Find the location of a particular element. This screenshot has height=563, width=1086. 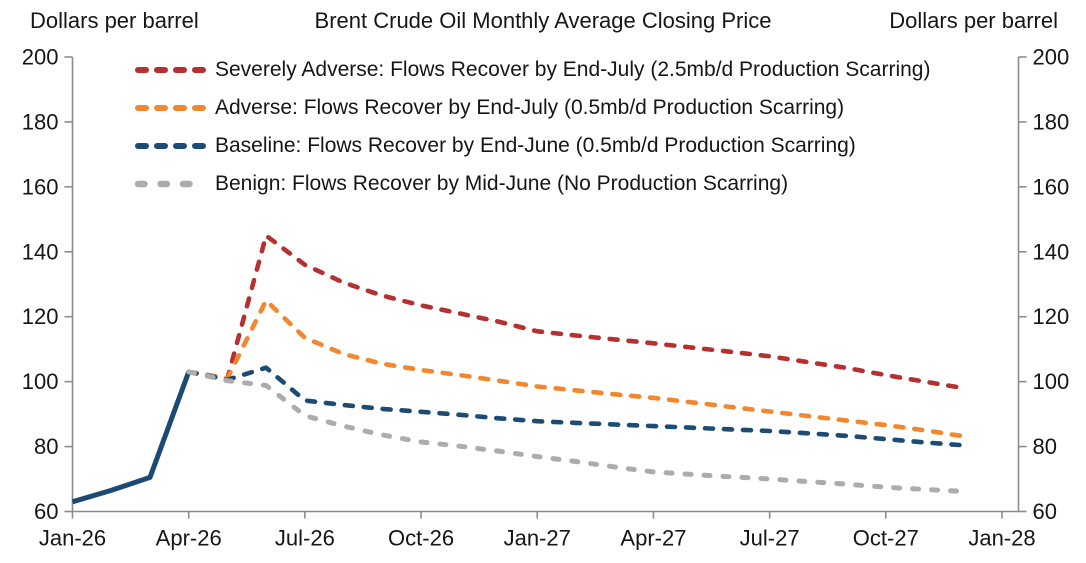

left-axis-units-label: Dollars per barrel is located at coordinates (114, 20).